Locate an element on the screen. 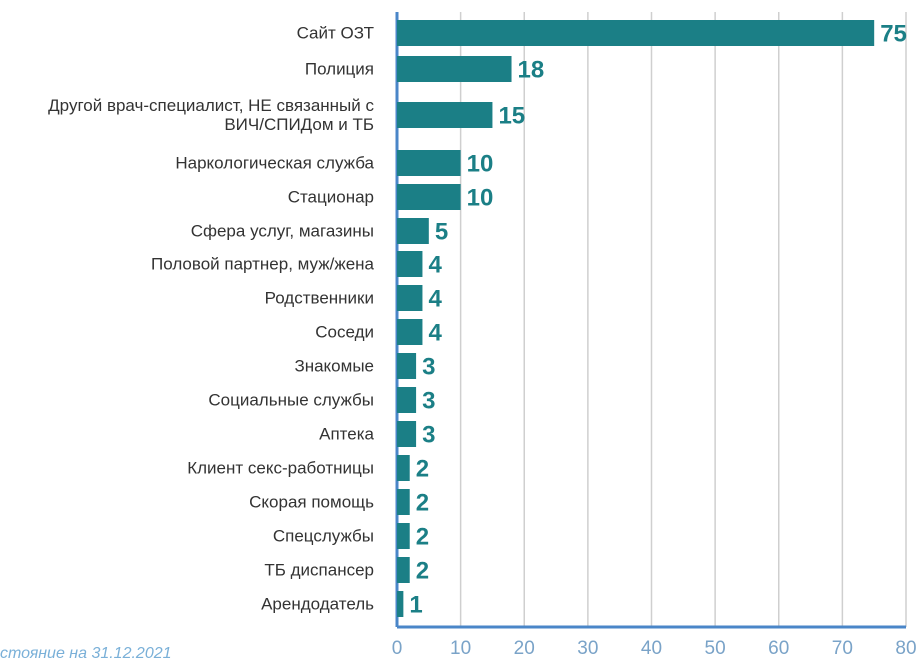 Image resolution: width=922 pixels, height=663 pixels. x-tick-label: 20 is located at coordinates (524, 648).